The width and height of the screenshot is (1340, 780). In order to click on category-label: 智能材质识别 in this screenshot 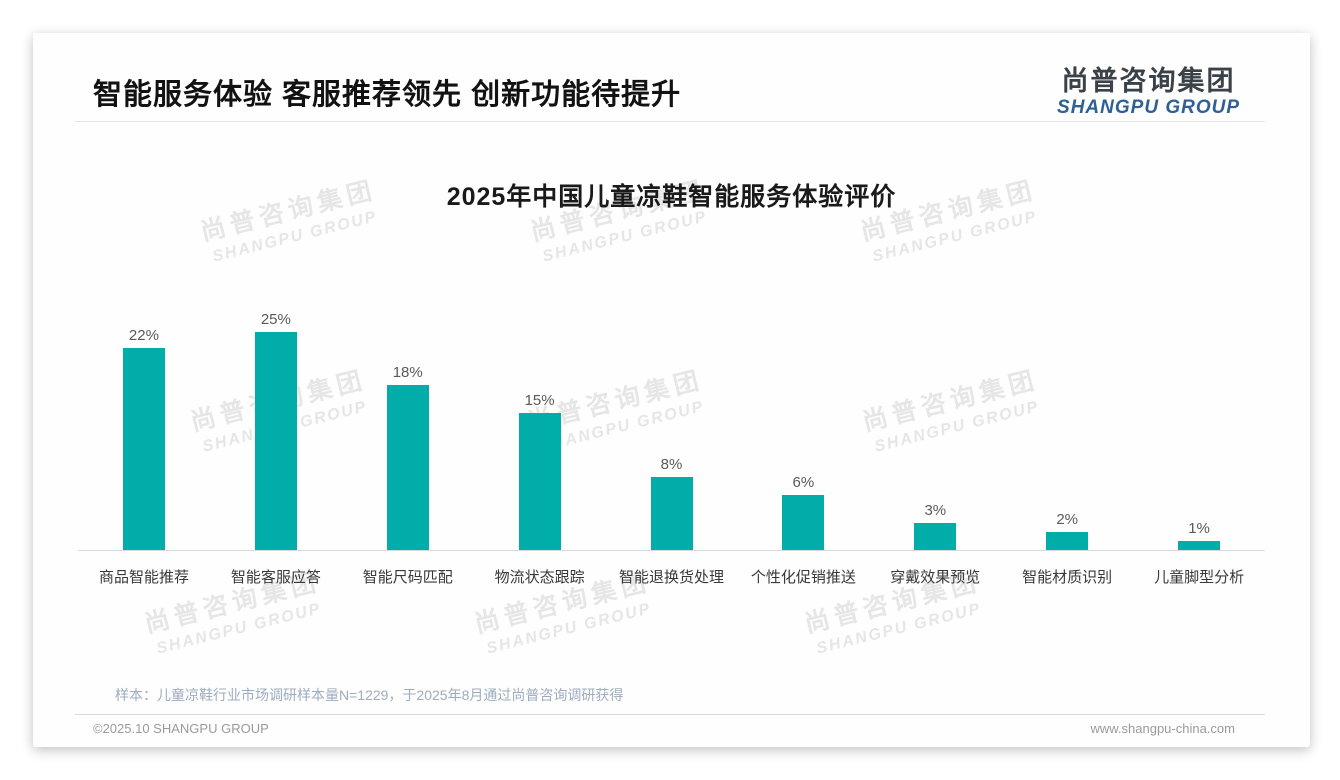, I will do `click(1067, 577)`.